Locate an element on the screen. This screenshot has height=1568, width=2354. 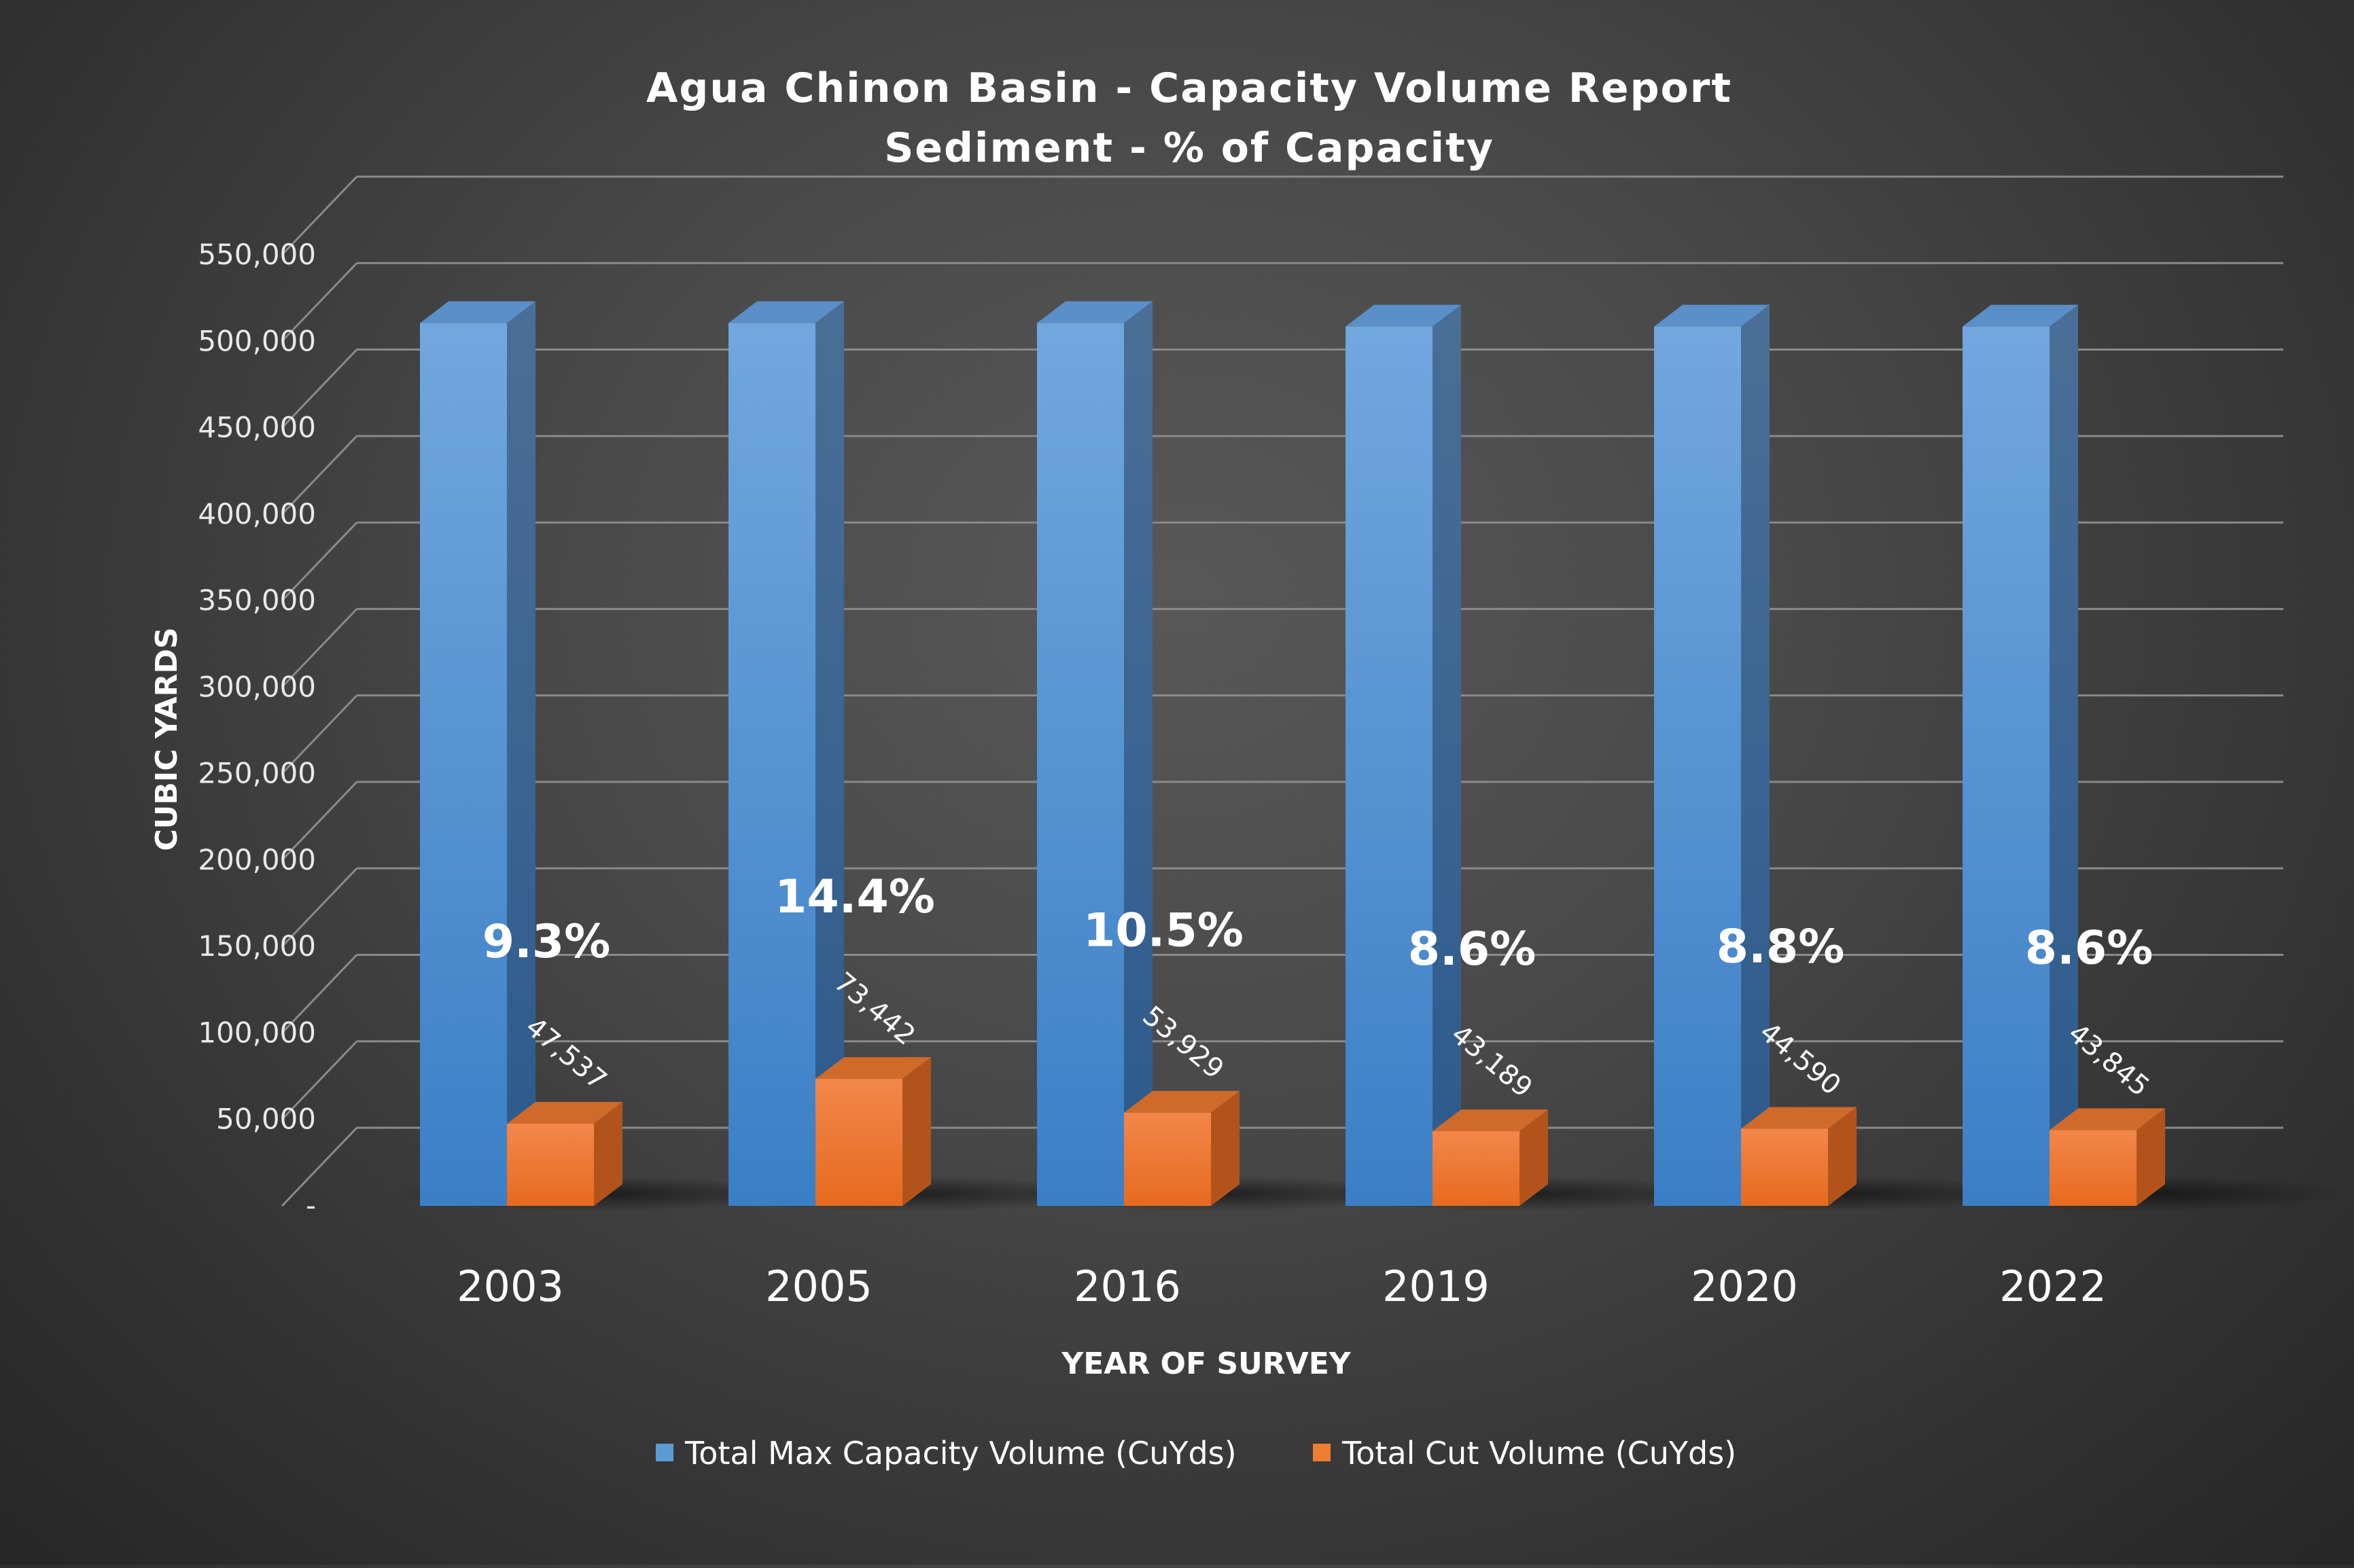
y-tick-label: 300,000 is located at coordinates (257, 686).